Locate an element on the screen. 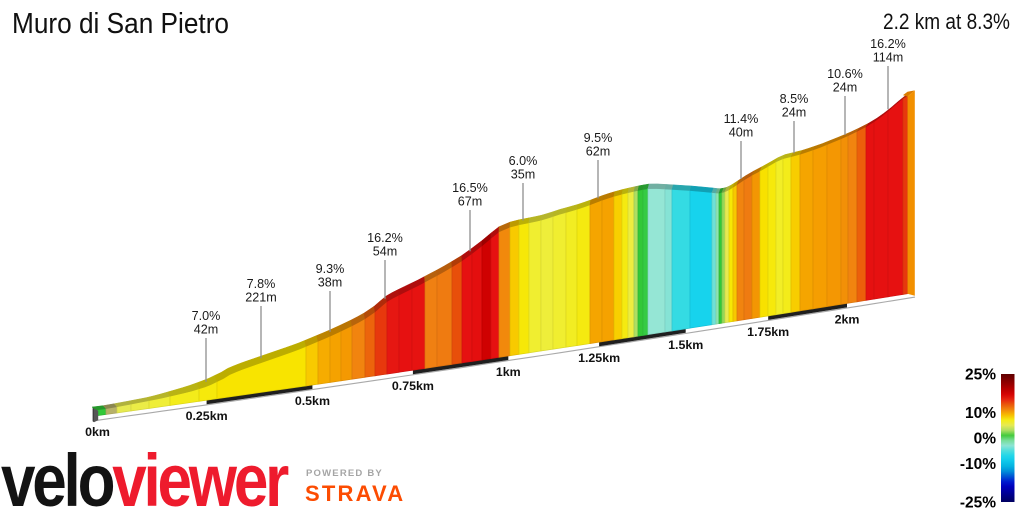  svg-text: 1.5km is located at coordinates (685, 345).